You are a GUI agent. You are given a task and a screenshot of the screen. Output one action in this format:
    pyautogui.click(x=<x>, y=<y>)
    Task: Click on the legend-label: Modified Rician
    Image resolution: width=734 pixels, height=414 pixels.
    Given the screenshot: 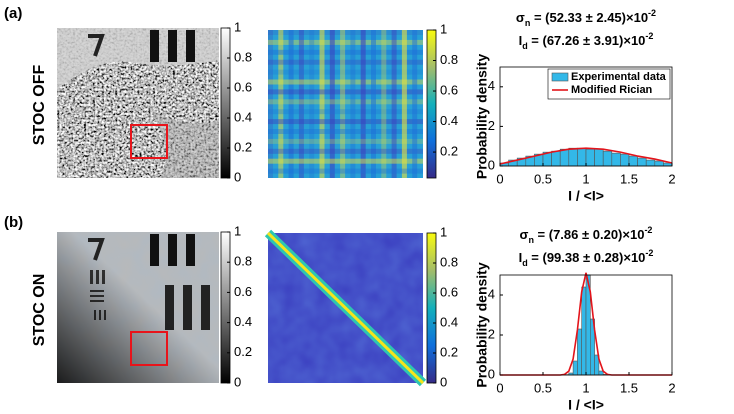 What is the action you would take?
    pyautogui.click(x=612, y=90)
    